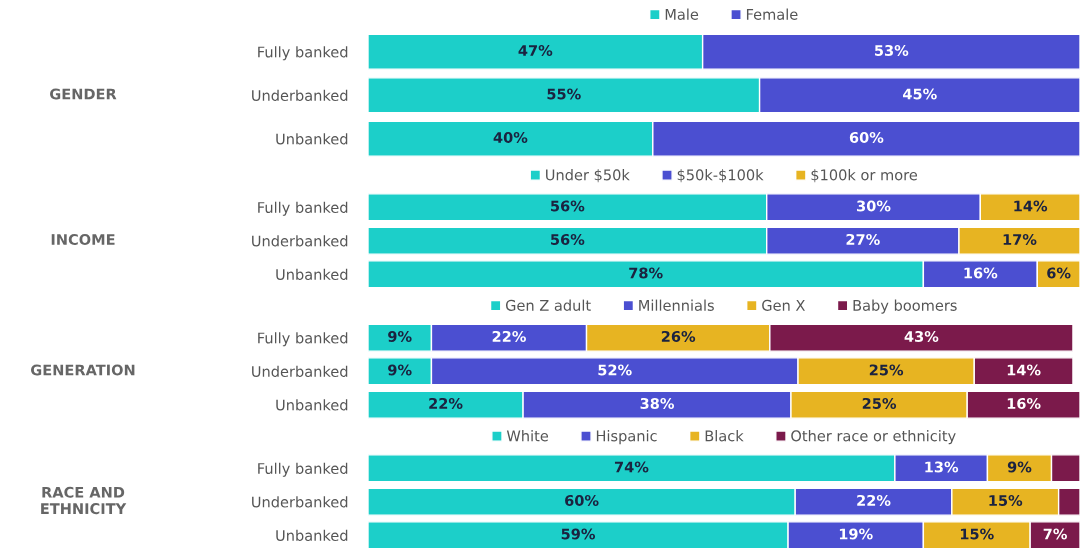  Describe the element at coordinates (783, 305) in the screenshot. I see `legend-label: Gen X` at that location.